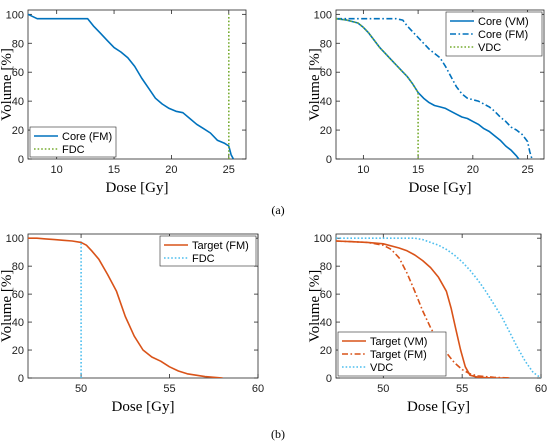 This screenshot has height=444, width=550. I want to click on series-line-core-vm, so click(428, 88).